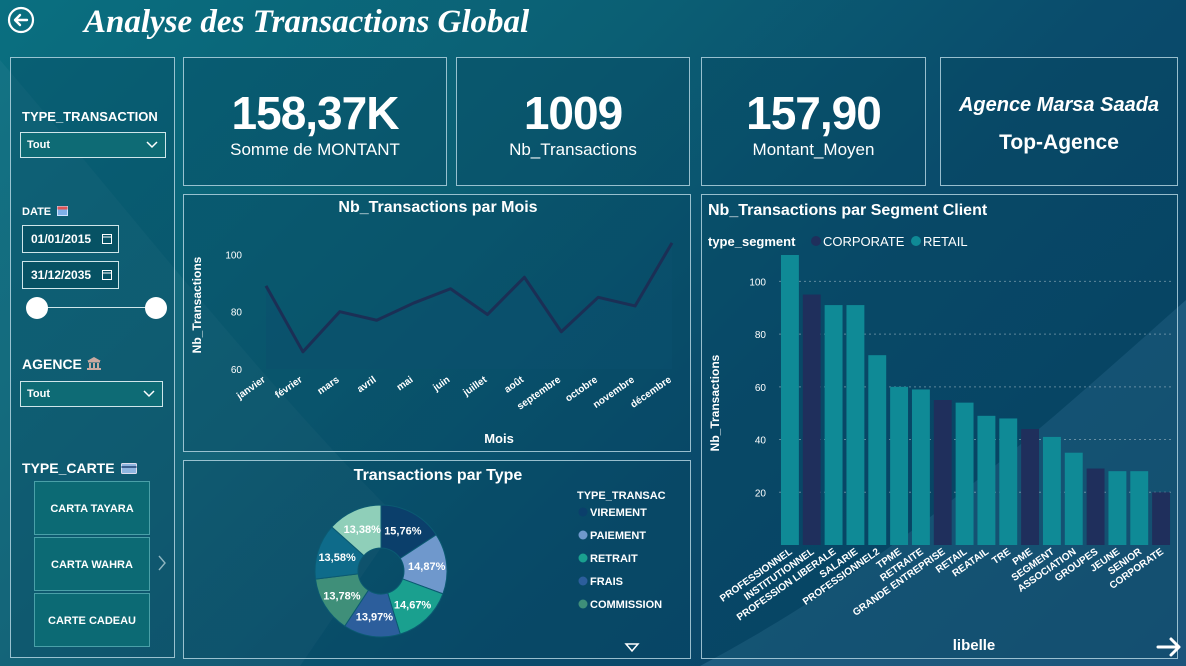 The height and width of the screenshot is (666, 1186). I want to click on kpi-card-montant: 158,37K Somme de MONTANT, so click(315, 121).